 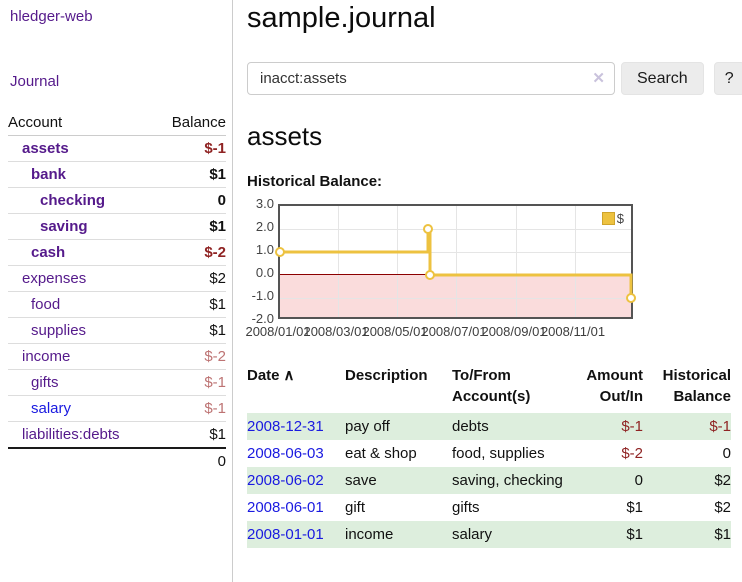 What do you see at coordinates (285, 136) in the screenshot?
I see `account-page-title: assets` at bounding box center [285, 136].